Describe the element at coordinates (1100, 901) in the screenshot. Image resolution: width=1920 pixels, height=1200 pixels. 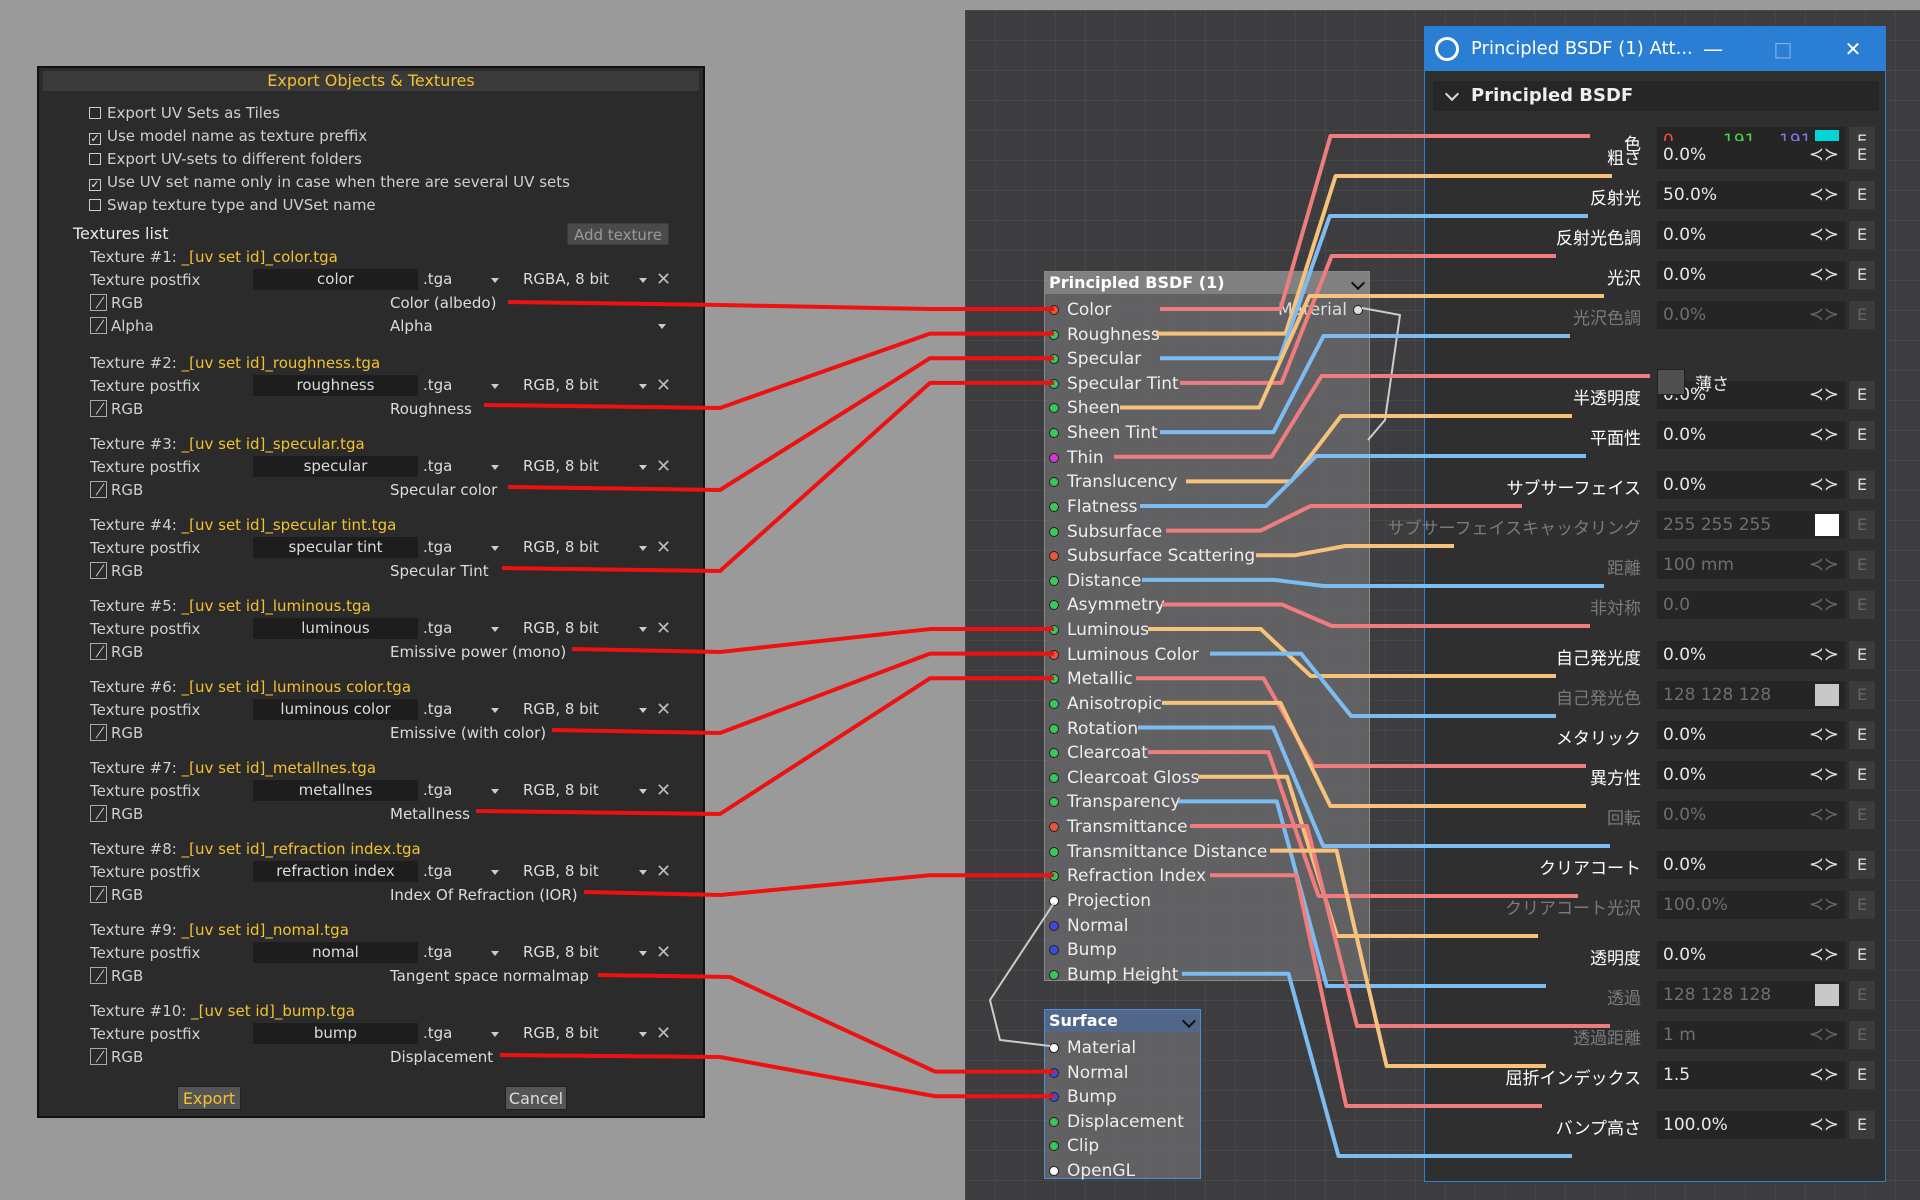
I see `node-input-port: Projection` at that location.